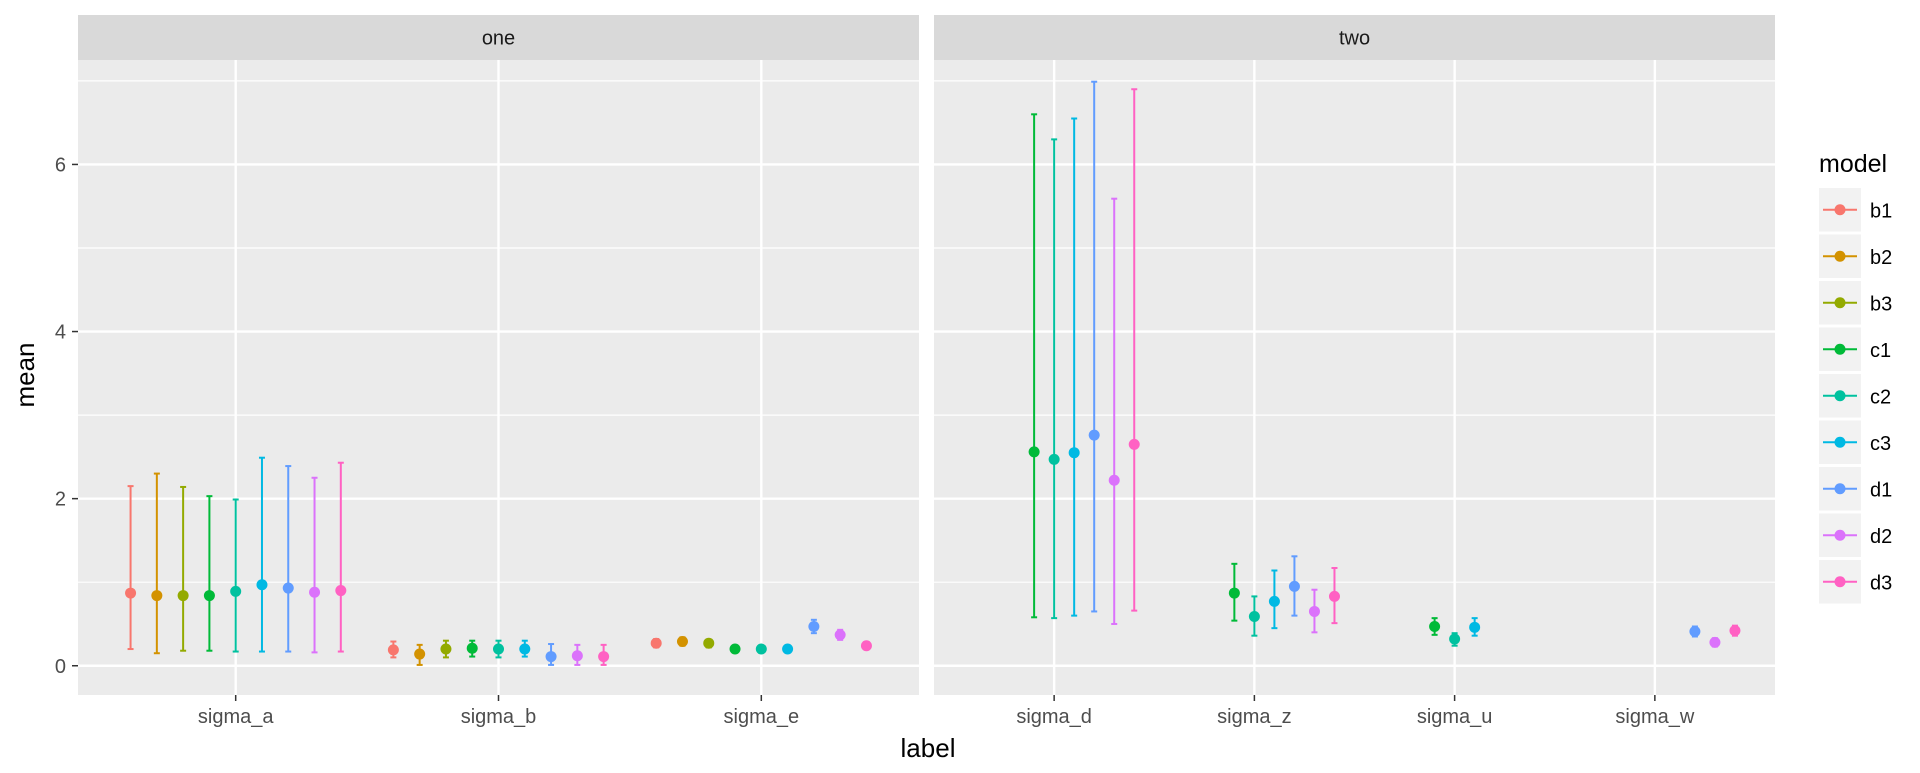 The width and height of the screenshot is (1920, 773). Describe the element at coordinates (157, 596) in the screenshot. I see `point-sigma_a-b2` at that location.